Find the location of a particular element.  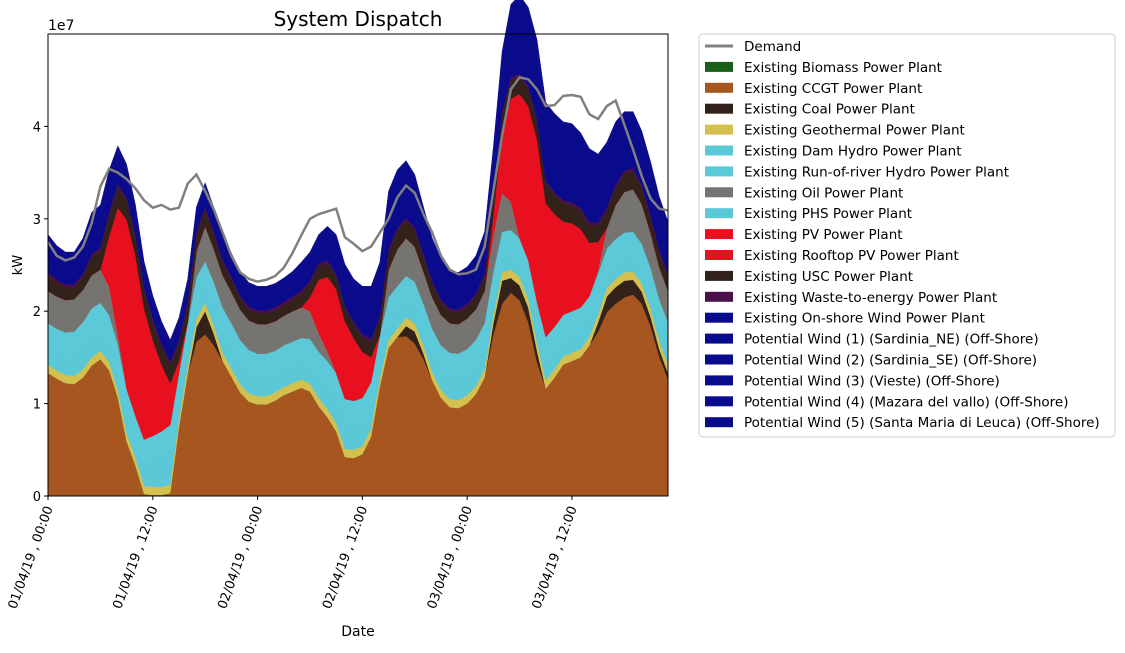

y-tick-label: 1 is located at coordinates (37, 405).